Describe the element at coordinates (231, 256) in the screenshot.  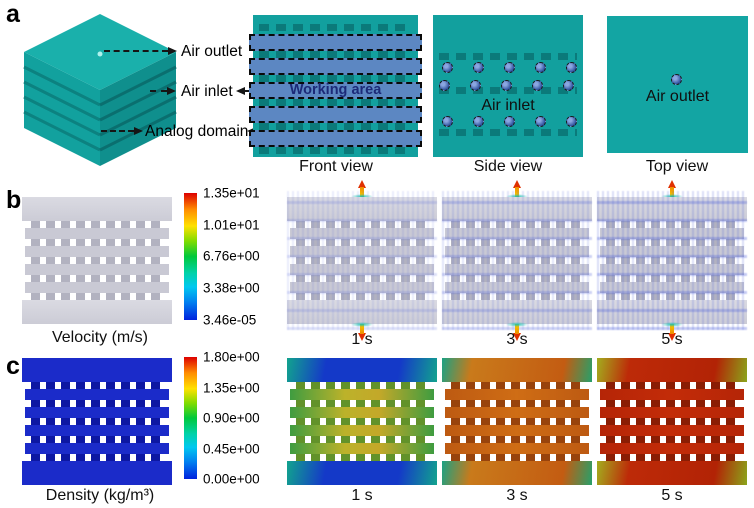
I see `colorbar-tick: 6.76e+00` at that location.